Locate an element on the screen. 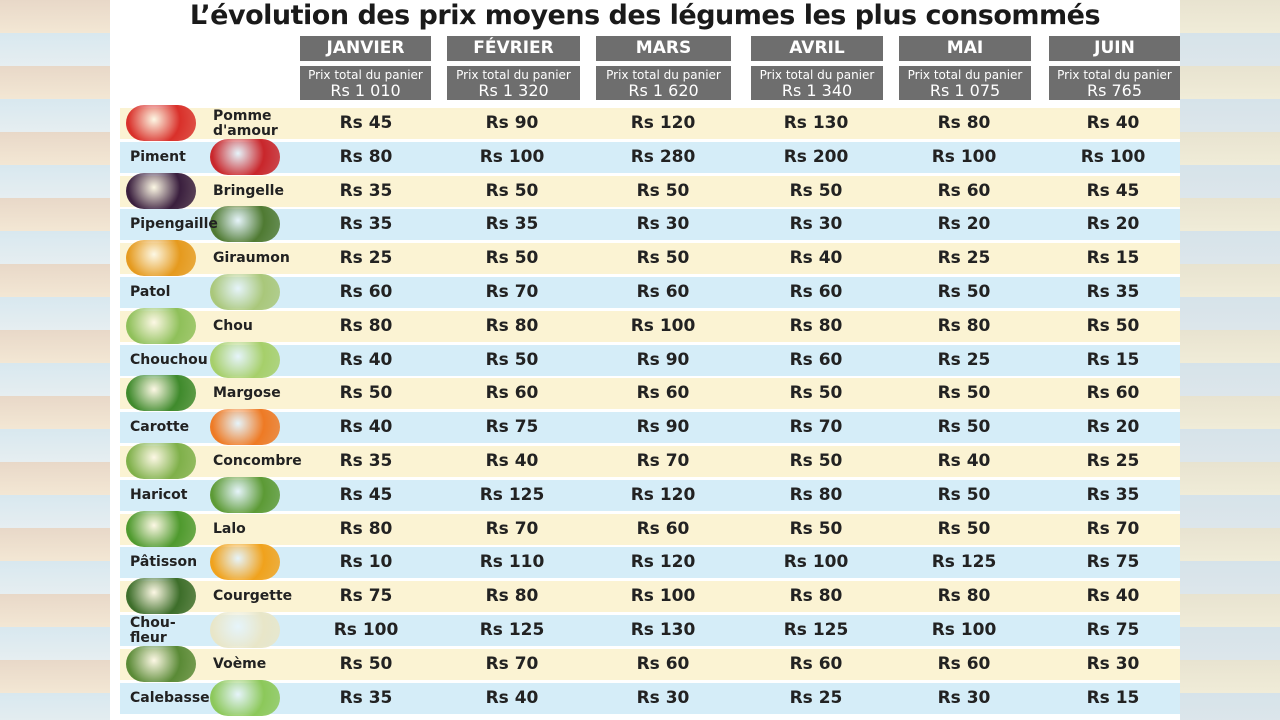 The image size is (1280, 720). vegetable-name: Pomme d'amour is located at coordinates (245, 123).